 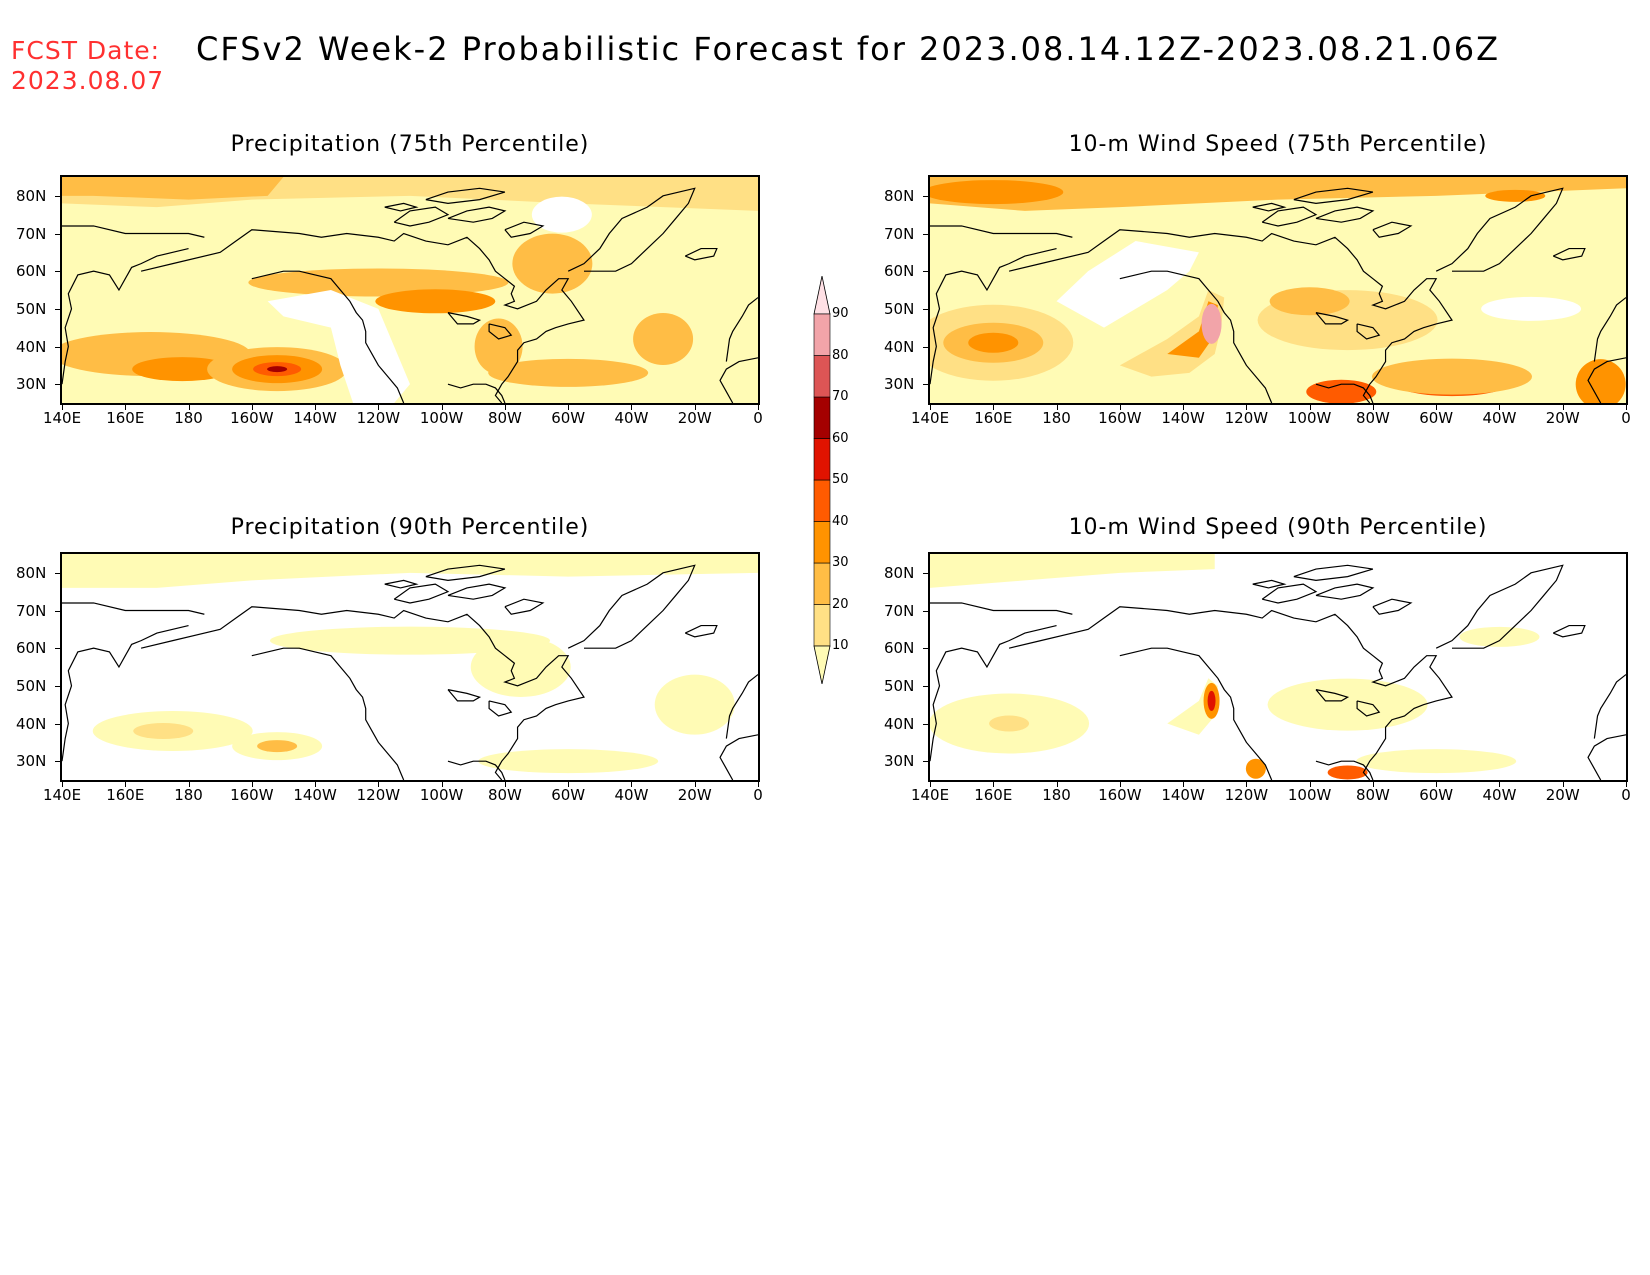 I want to click on colorbar-label: 10, so click(x=840, y=645).